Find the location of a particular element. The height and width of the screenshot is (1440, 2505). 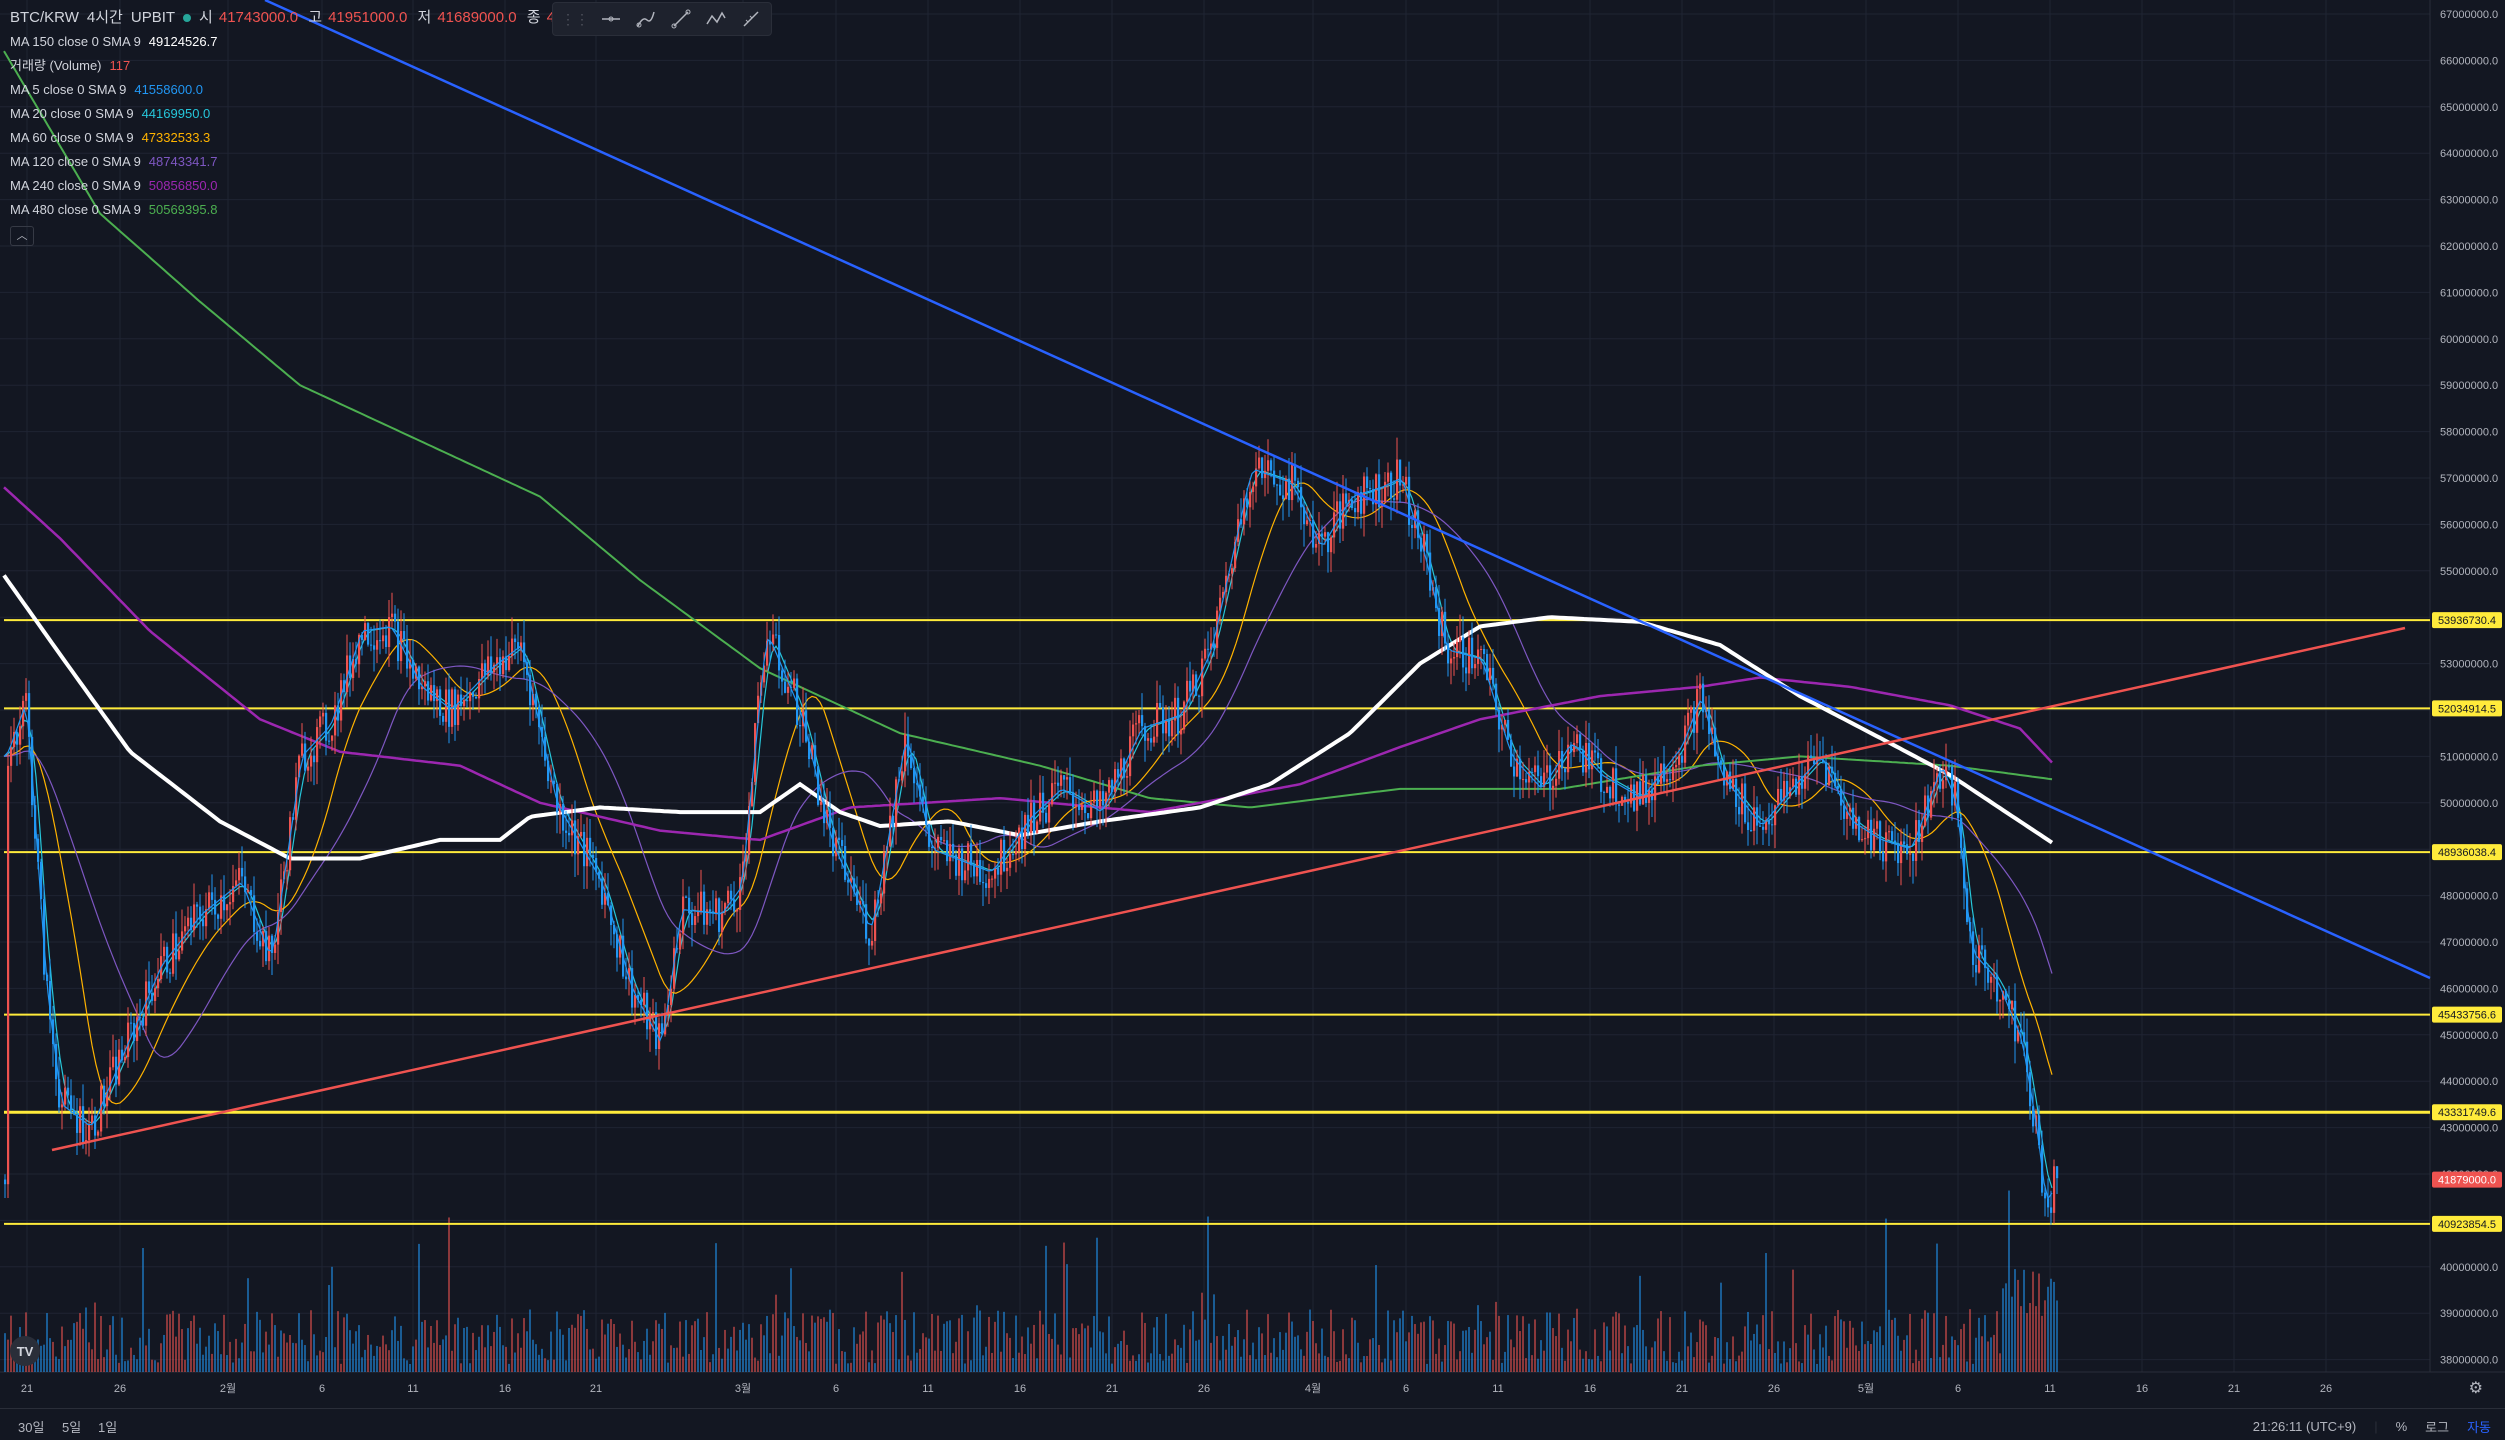

percent-toggle: % is located at coordinates (2401, 1426).